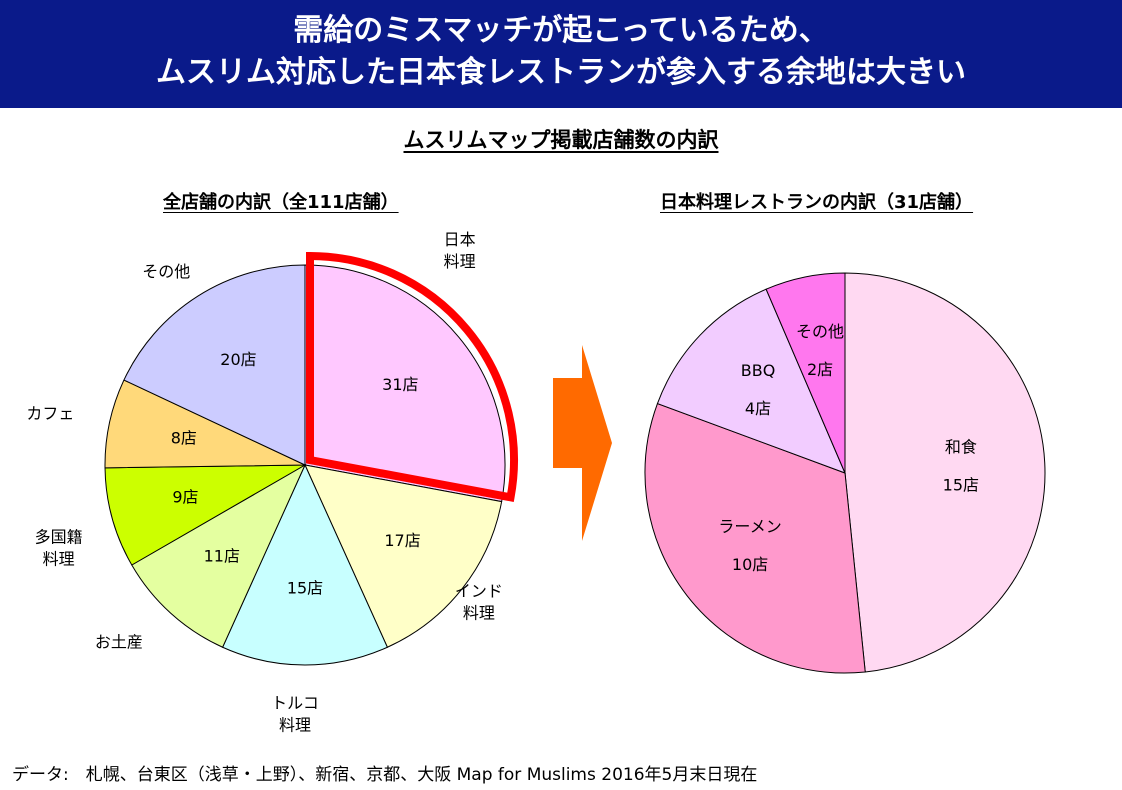 The image size is (1122, 790). I want to click on chart-title-all-stores: 全店舗の内訳（全111店舗）, so click(281, 202).